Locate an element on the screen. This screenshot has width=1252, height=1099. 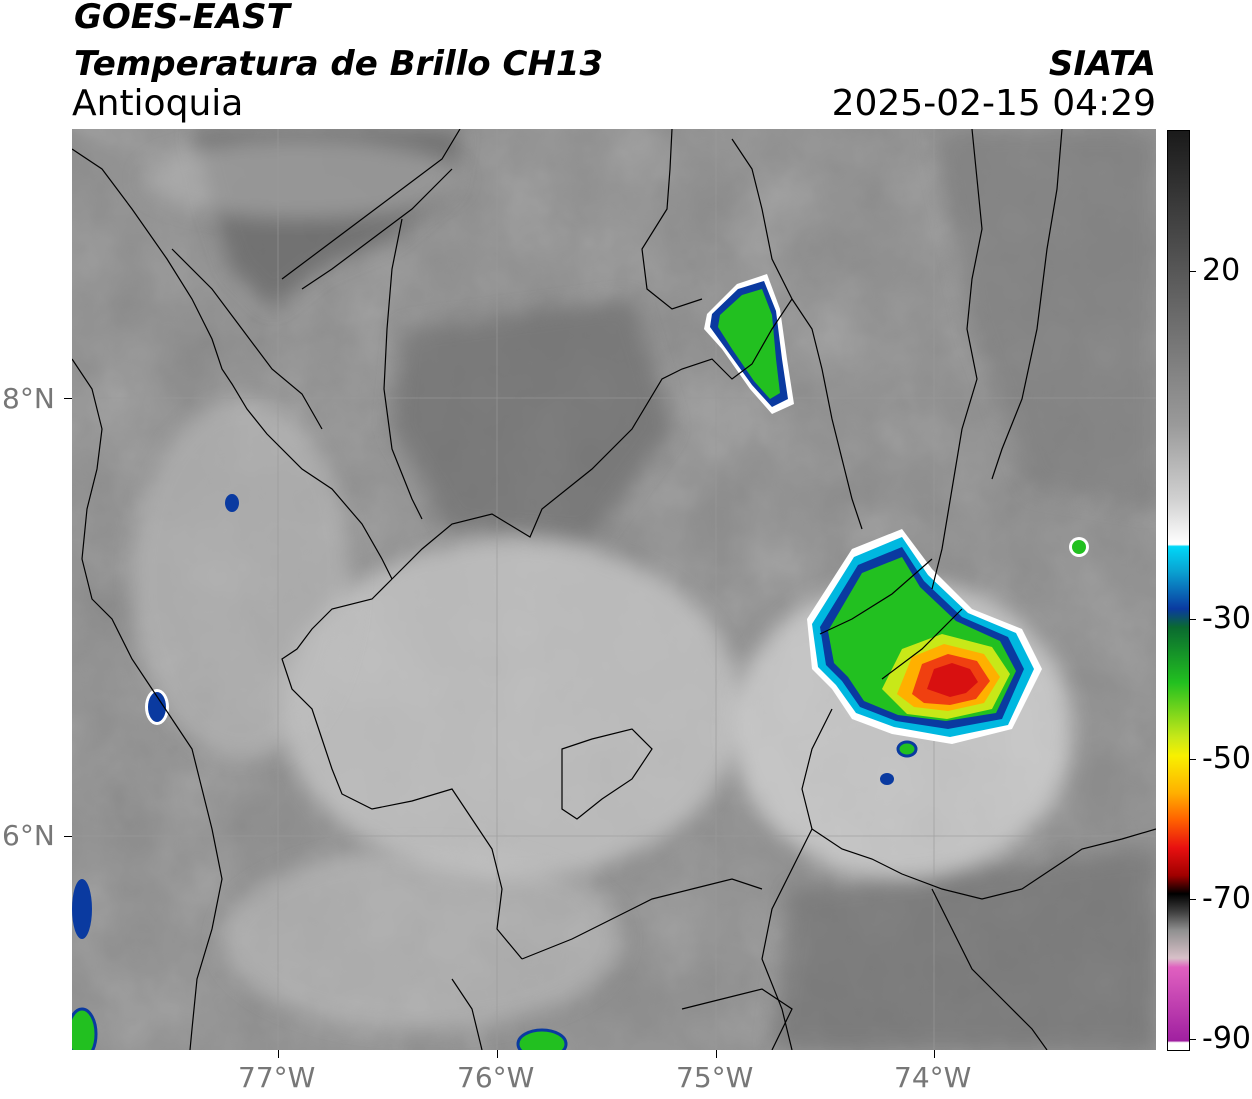
xtick-77w is located at coordinates (278, 1054).